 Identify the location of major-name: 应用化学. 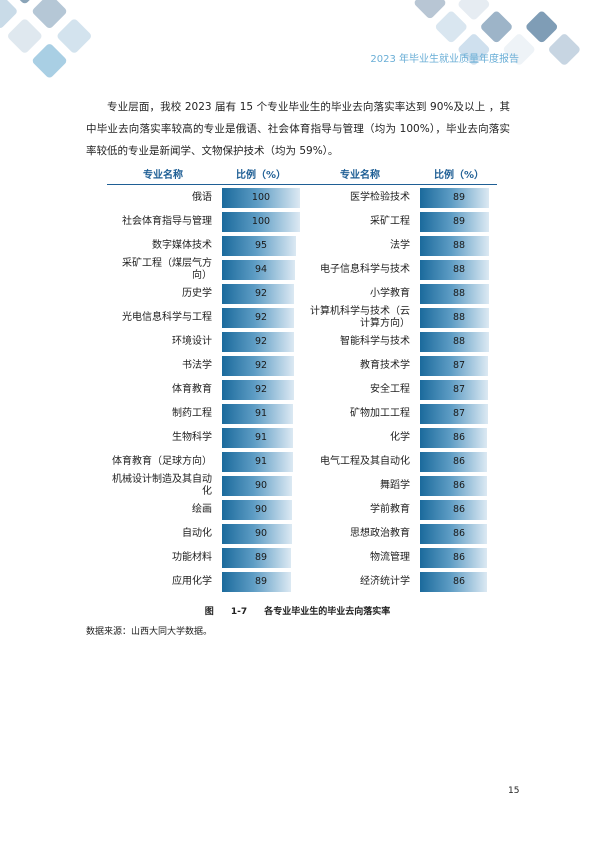
(192, 581).